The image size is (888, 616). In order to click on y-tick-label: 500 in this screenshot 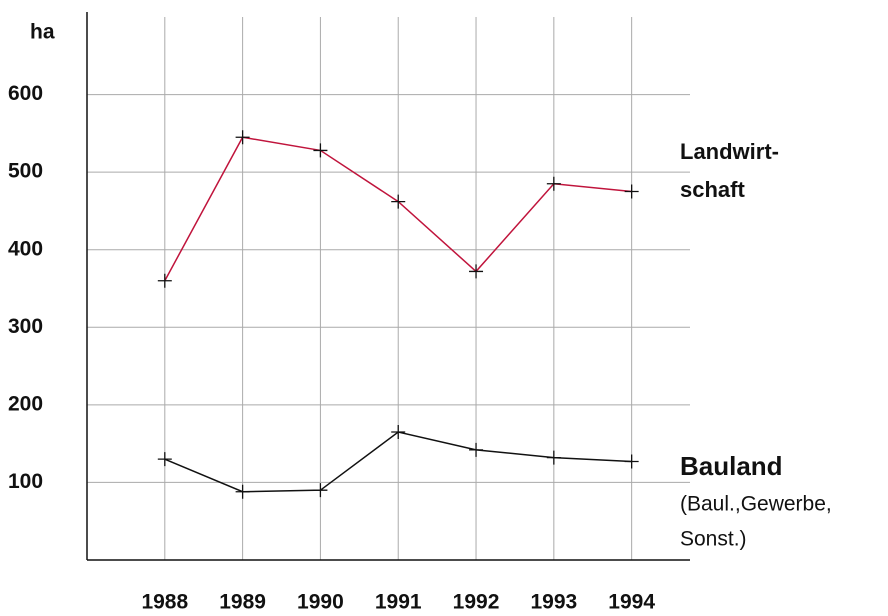, I will do `click(25, 171)`.